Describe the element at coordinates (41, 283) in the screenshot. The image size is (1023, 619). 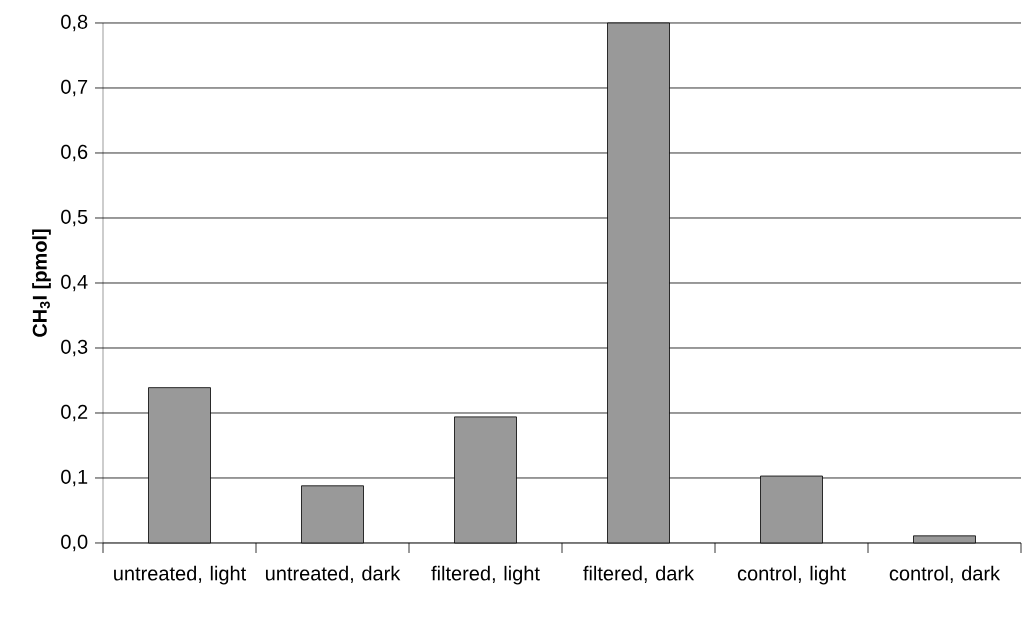
I see `y-axis-title: CH$_{3}$I [pmol]` at that location.